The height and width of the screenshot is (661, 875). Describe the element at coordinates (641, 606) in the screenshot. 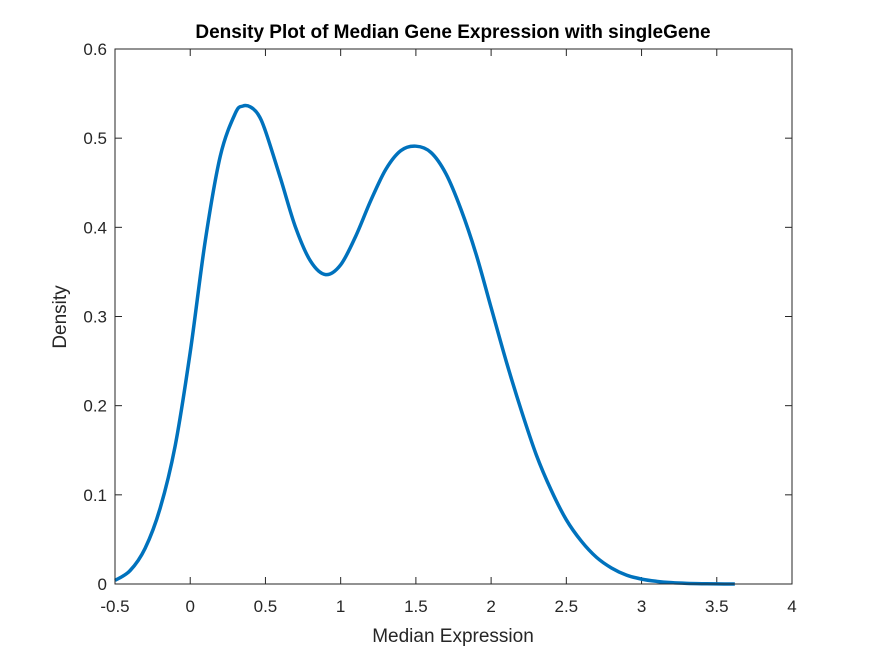

I see `x-tick-label: 3` at that location.